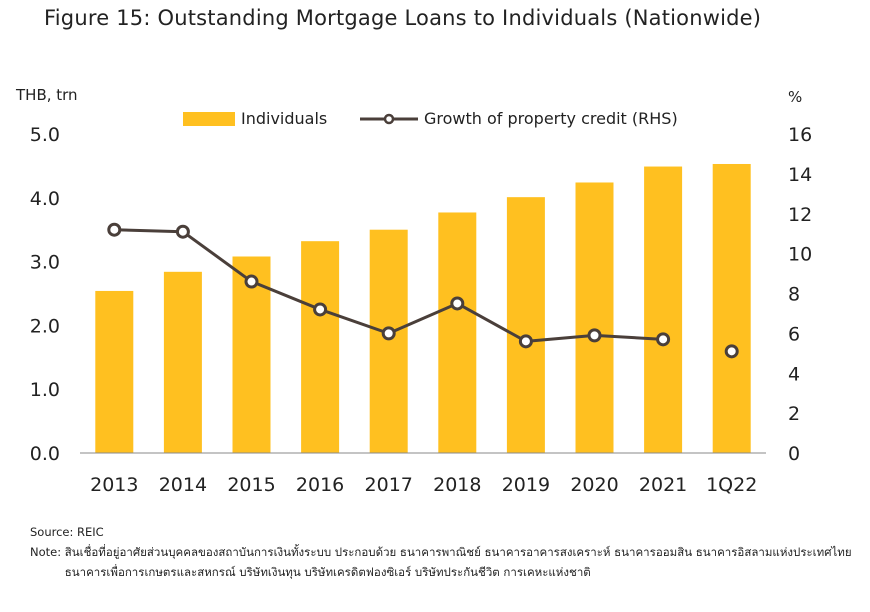 Image resolution: width=870 pixels, height=612 pixels. Describe the element at coordinates (114, 229) in the screenshot. I see `growth-point-2013` at that location.